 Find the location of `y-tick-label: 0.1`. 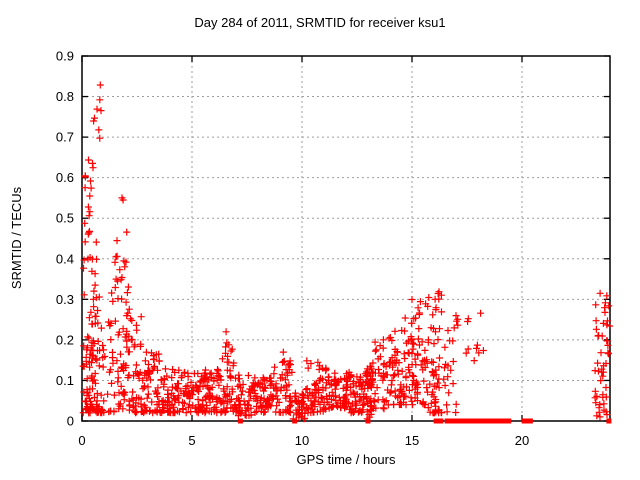

y-tick-label: 0.1 is located at coordinates (65, 380).